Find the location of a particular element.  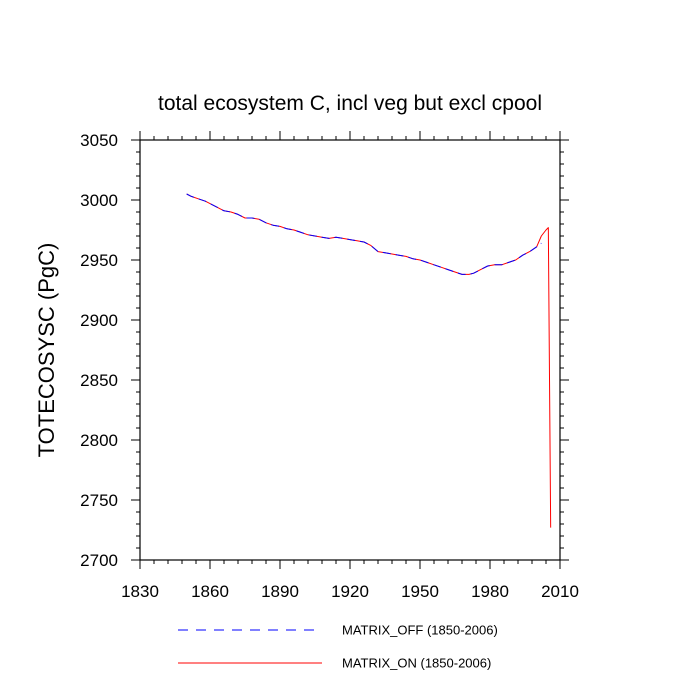

y-tick-label: 2900 is located at coordinates (99, 320).